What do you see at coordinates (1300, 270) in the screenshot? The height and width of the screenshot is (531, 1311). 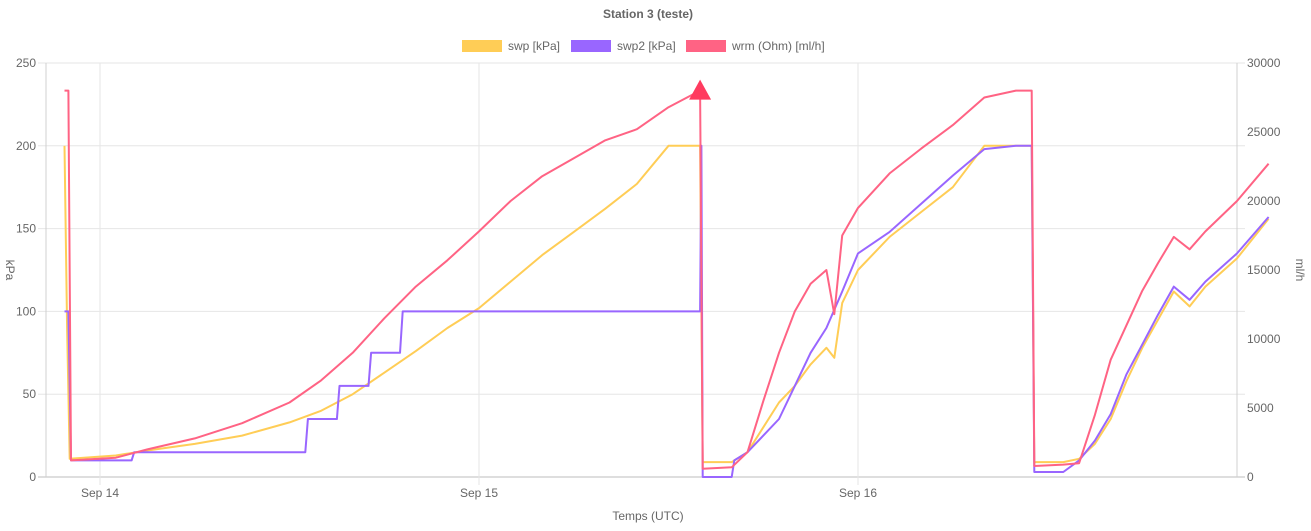 I see `y-axis-right-title: ml/h` at bounding box center [1300, 270].